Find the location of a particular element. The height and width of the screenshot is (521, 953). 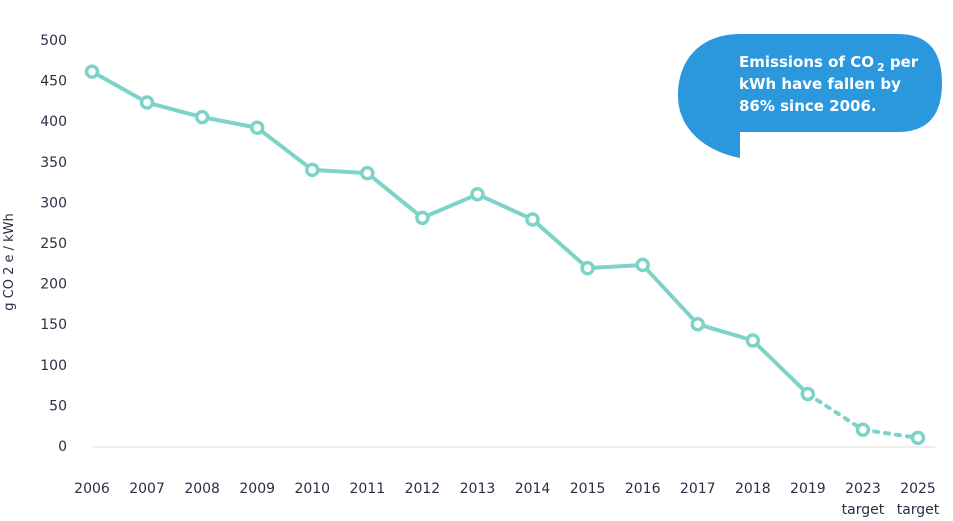

y-tick-label: 500 is located at coordinates (53, 41).